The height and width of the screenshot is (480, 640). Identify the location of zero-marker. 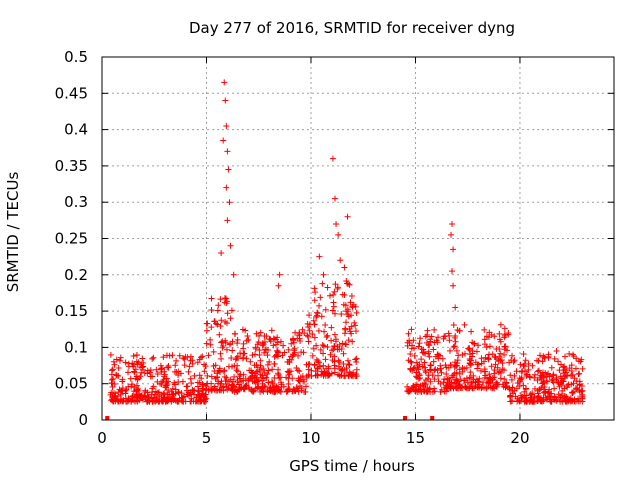
(432, 418).